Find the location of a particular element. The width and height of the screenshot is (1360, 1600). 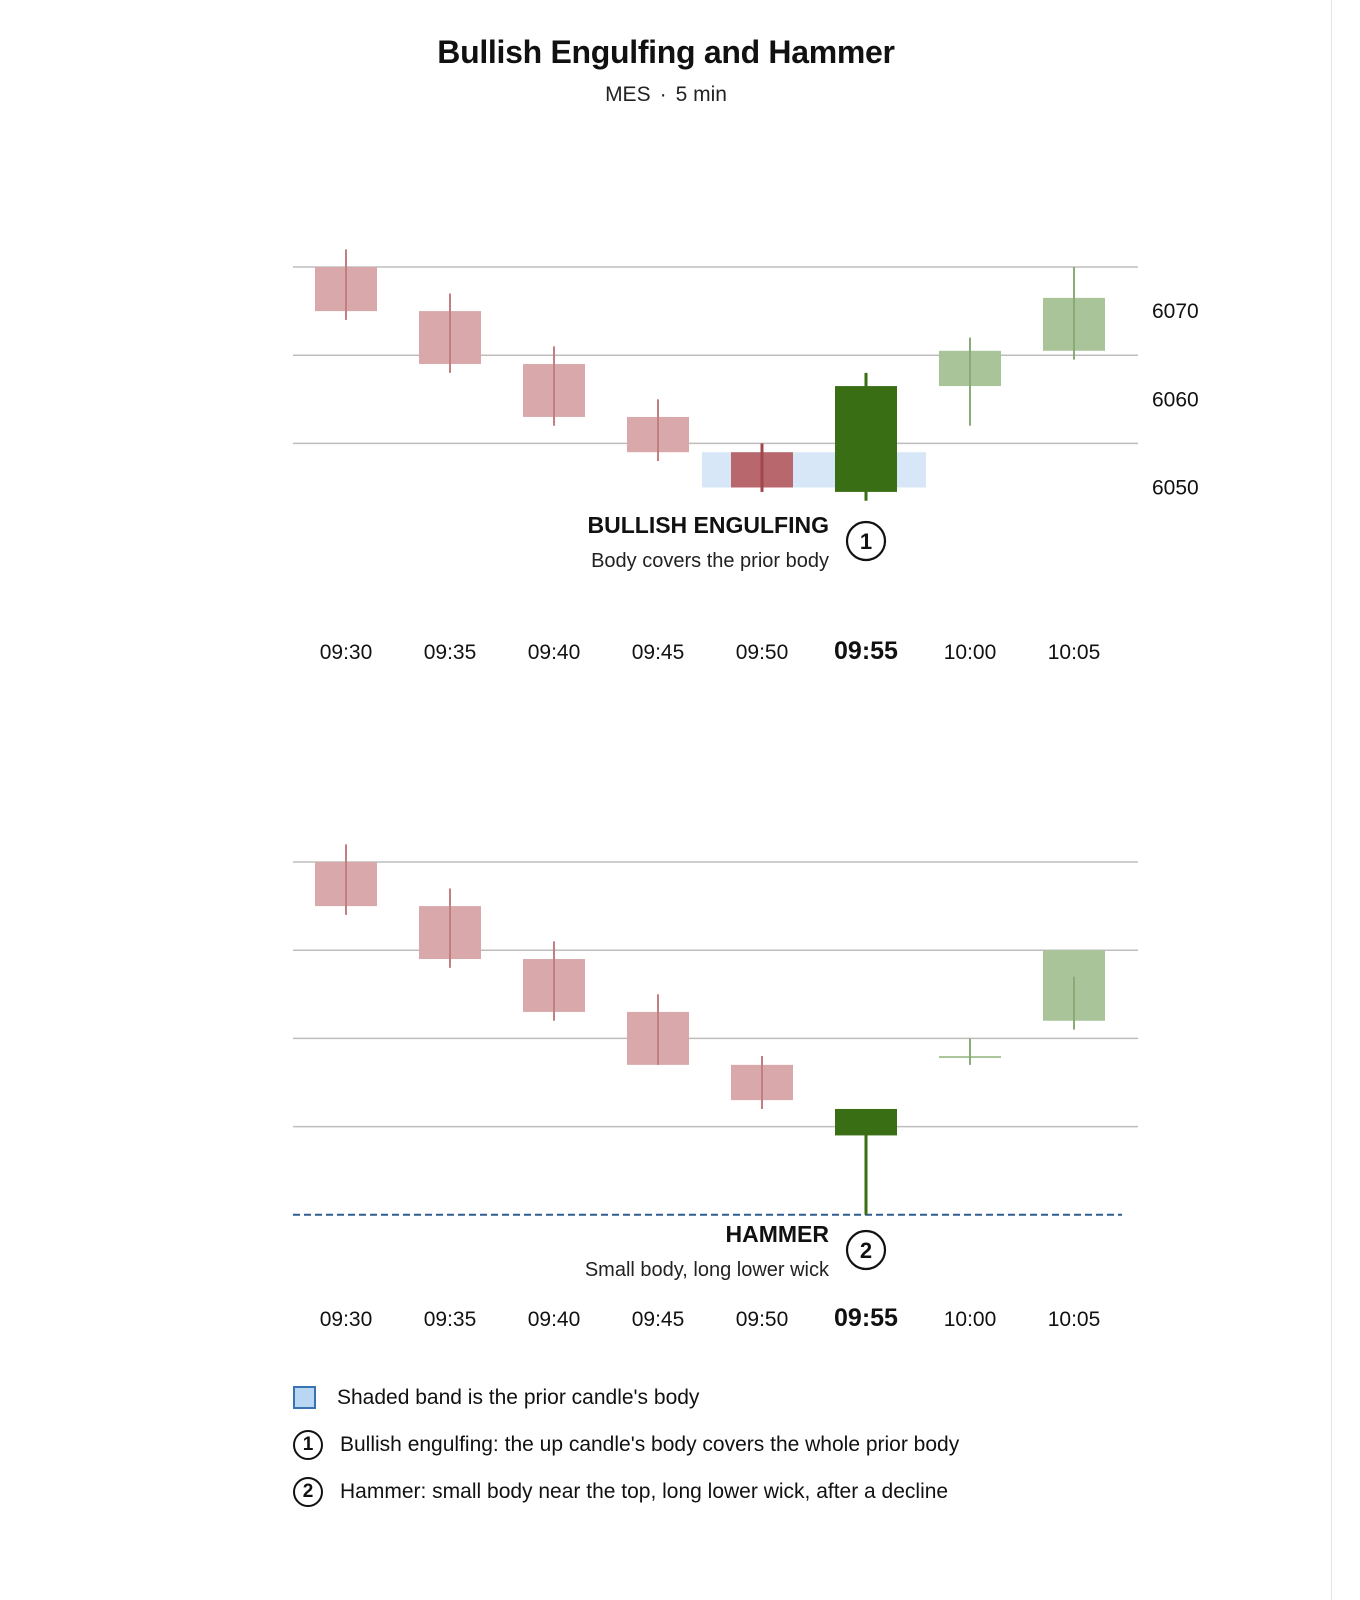

band-swatch is located at coordinates (304, 1397).